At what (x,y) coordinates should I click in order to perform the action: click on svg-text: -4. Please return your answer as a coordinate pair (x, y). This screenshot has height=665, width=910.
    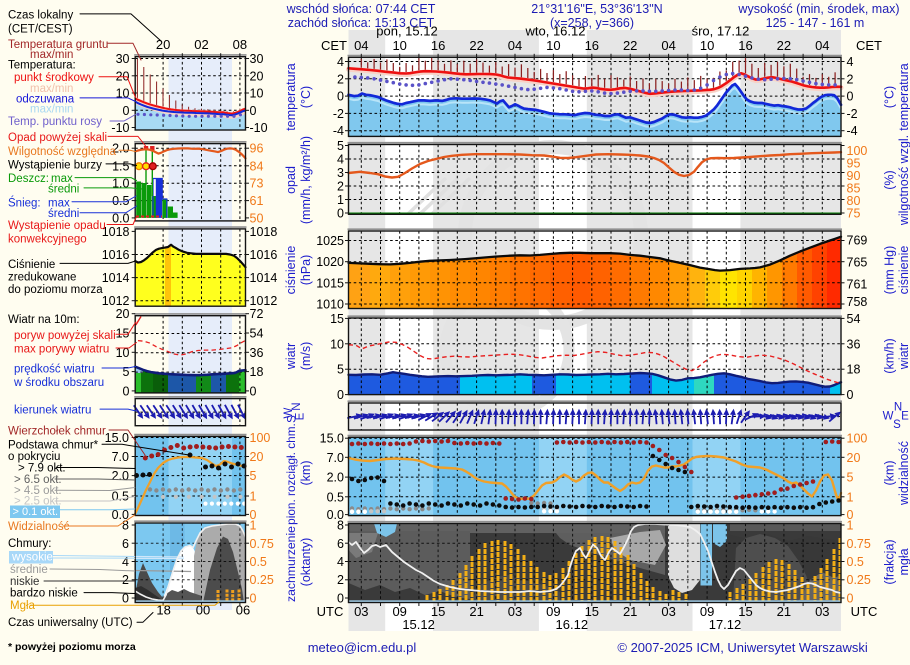
    Looking at the image, I should click on (852, 131).